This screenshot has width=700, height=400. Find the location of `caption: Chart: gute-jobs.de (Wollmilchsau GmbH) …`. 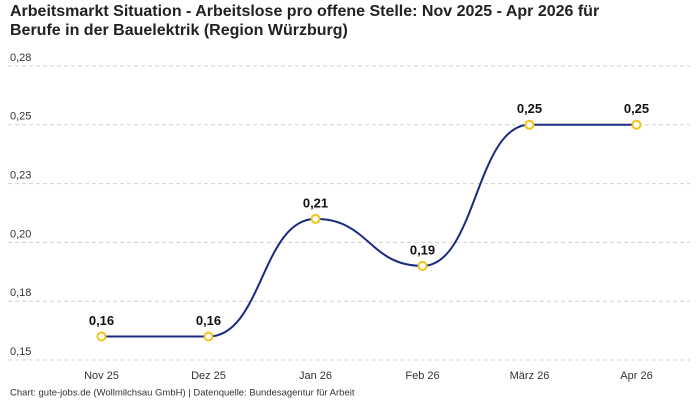

caption: Chart: gute-jobs.de (Wollmilchsau GmbH) … is located at coordinates (182, 393).